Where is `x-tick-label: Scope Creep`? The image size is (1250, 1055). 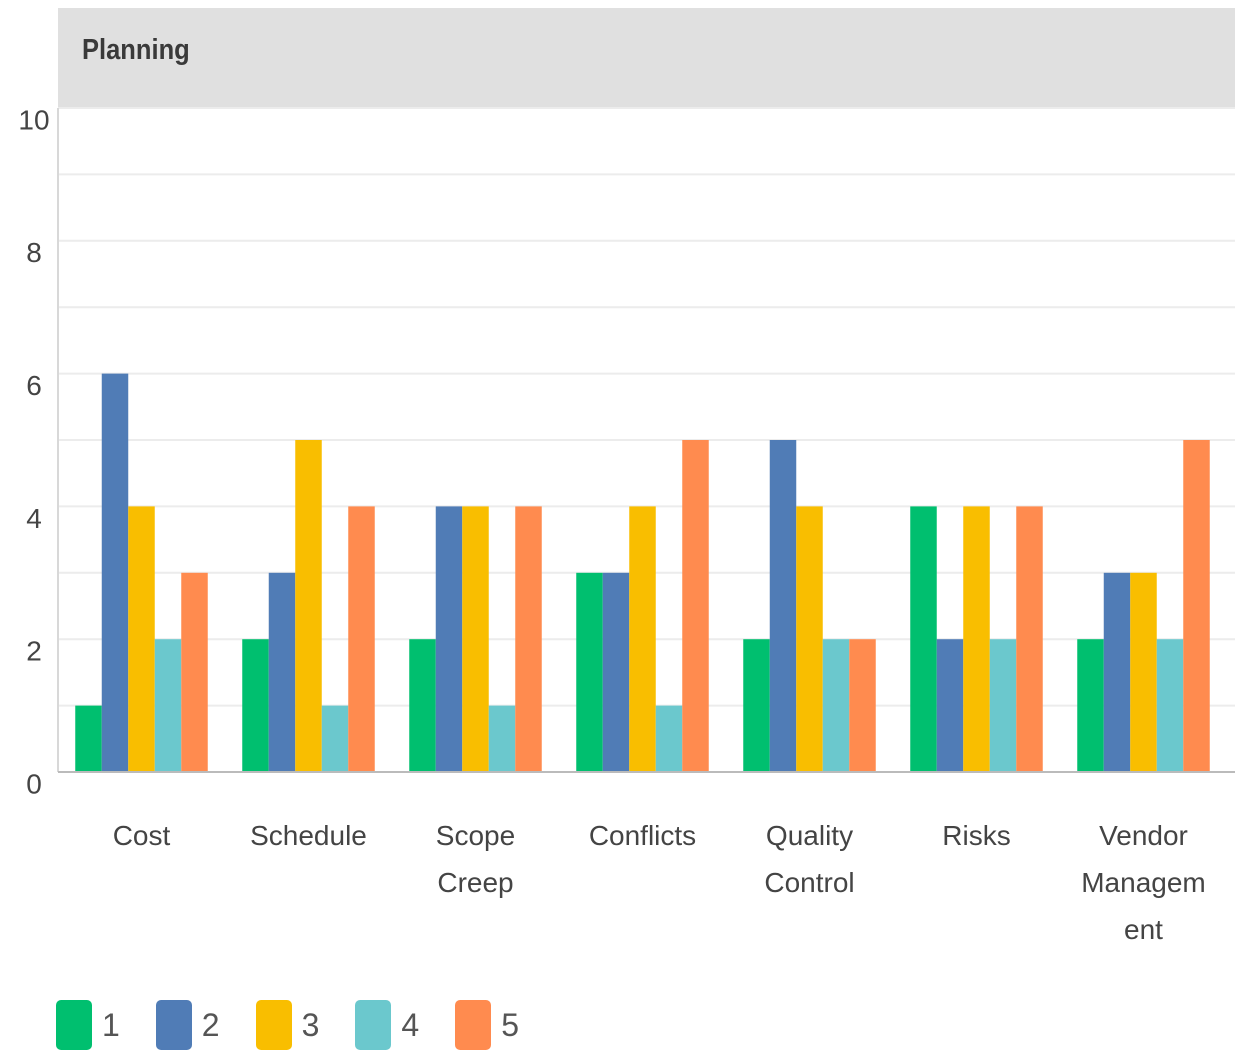 x-tick-label: Scope Creep is located at coordinates (475, 859).